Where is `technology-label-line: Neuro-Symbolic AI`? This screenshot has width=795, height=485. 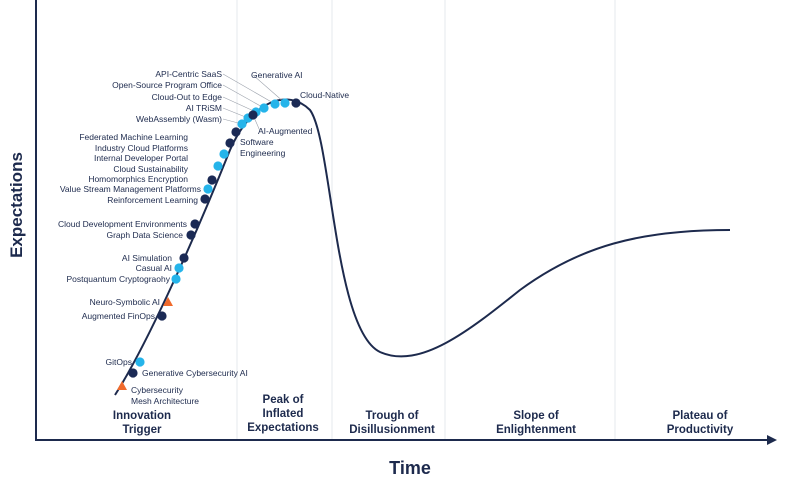
technology-label-line: Neuro-Symbolic AI is located at coordinates (125, 302).